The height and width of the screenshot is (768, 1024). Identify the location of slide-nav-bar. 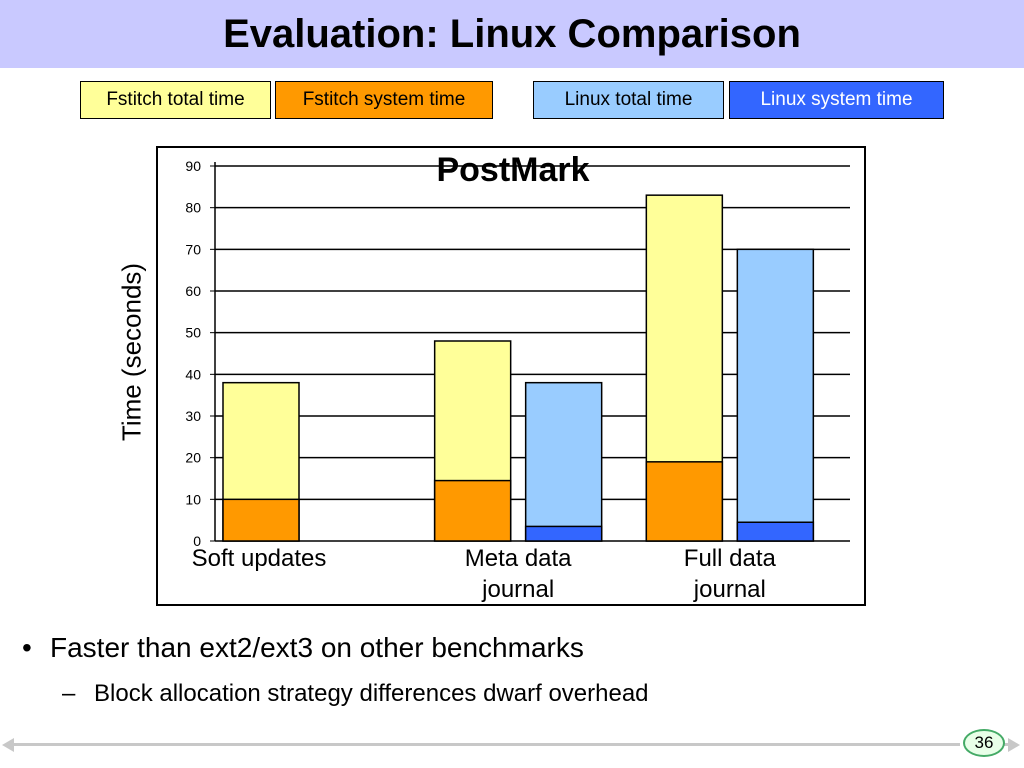
(485, 744).